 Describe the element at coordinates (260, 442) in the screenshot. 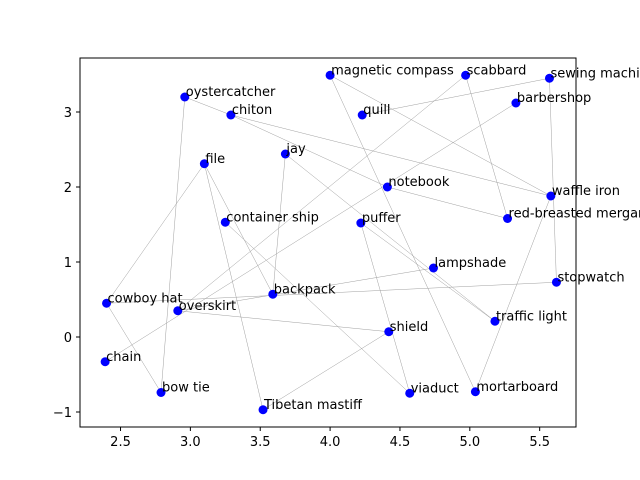

I see `x-tick-label: 3.5` at that location.